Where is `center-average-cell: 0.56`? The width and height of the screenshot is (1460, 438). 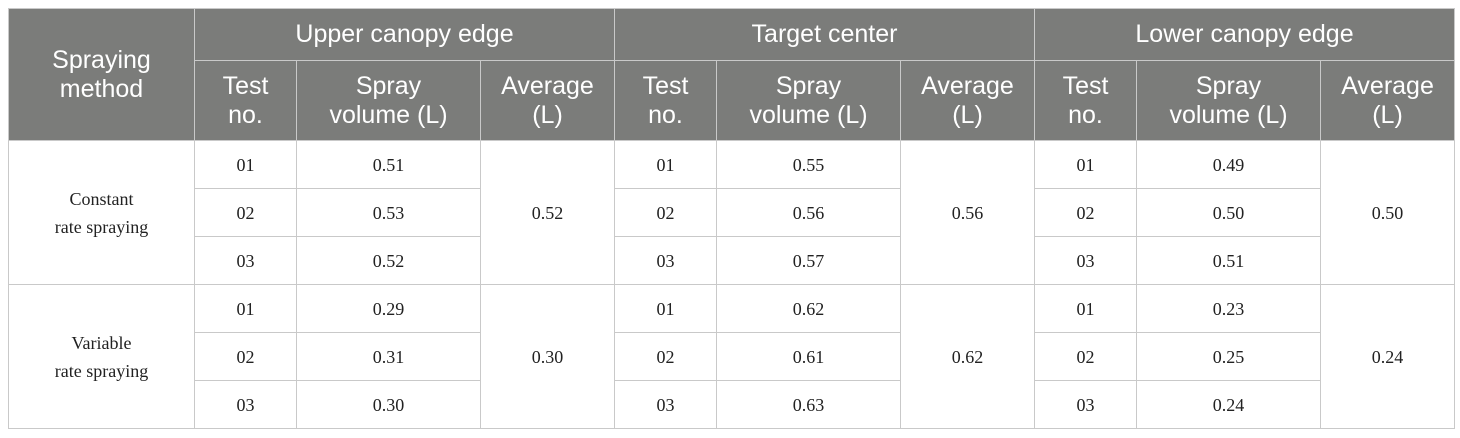
center-average-cell: 0.56 is located at coordinates (968, 212).